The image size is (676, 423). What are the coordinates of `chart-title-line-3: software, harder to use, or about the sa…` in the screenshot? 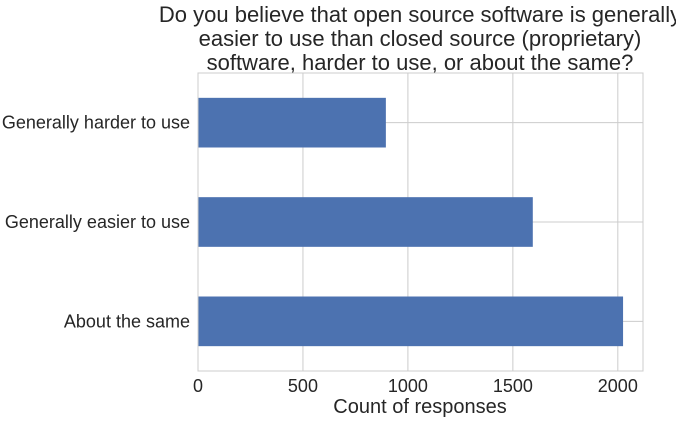 It's located at (420, 62).